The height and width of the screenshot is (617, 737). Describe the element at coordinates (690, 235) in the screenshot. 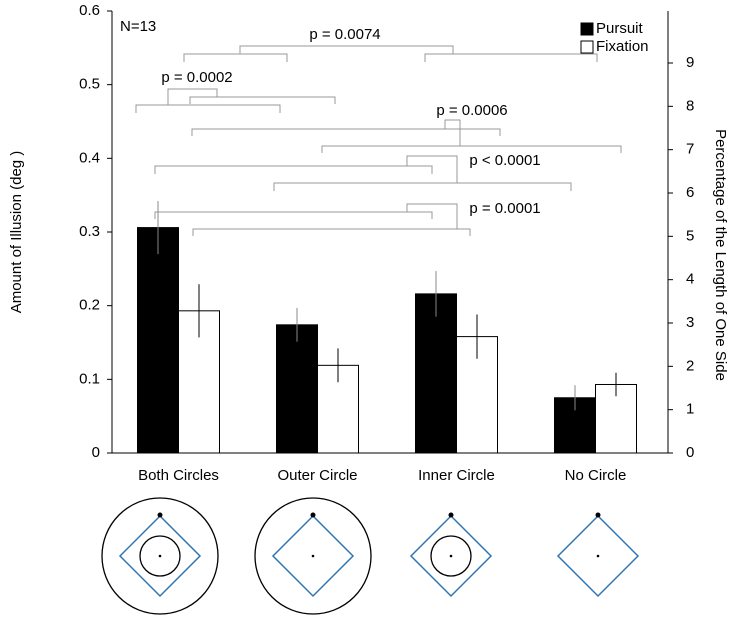

I see `y2-tick-label: 5` at that location.